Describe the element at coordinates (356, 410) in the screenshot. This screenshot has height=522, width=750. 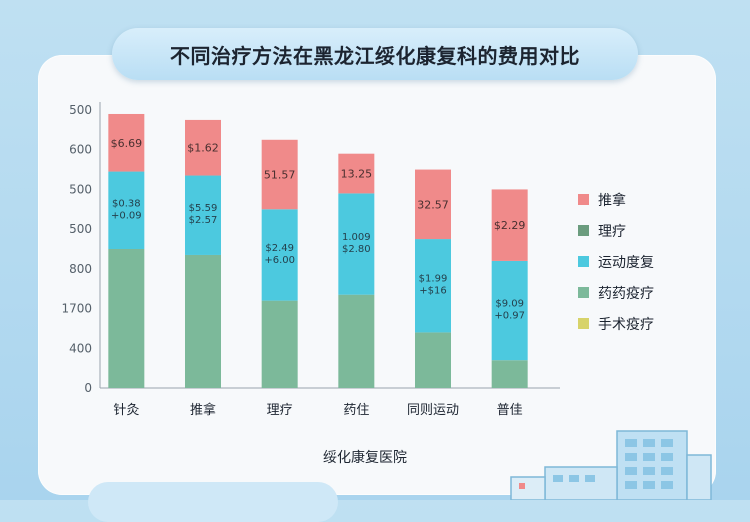
I see `x-tick-label: 药住` at that location.